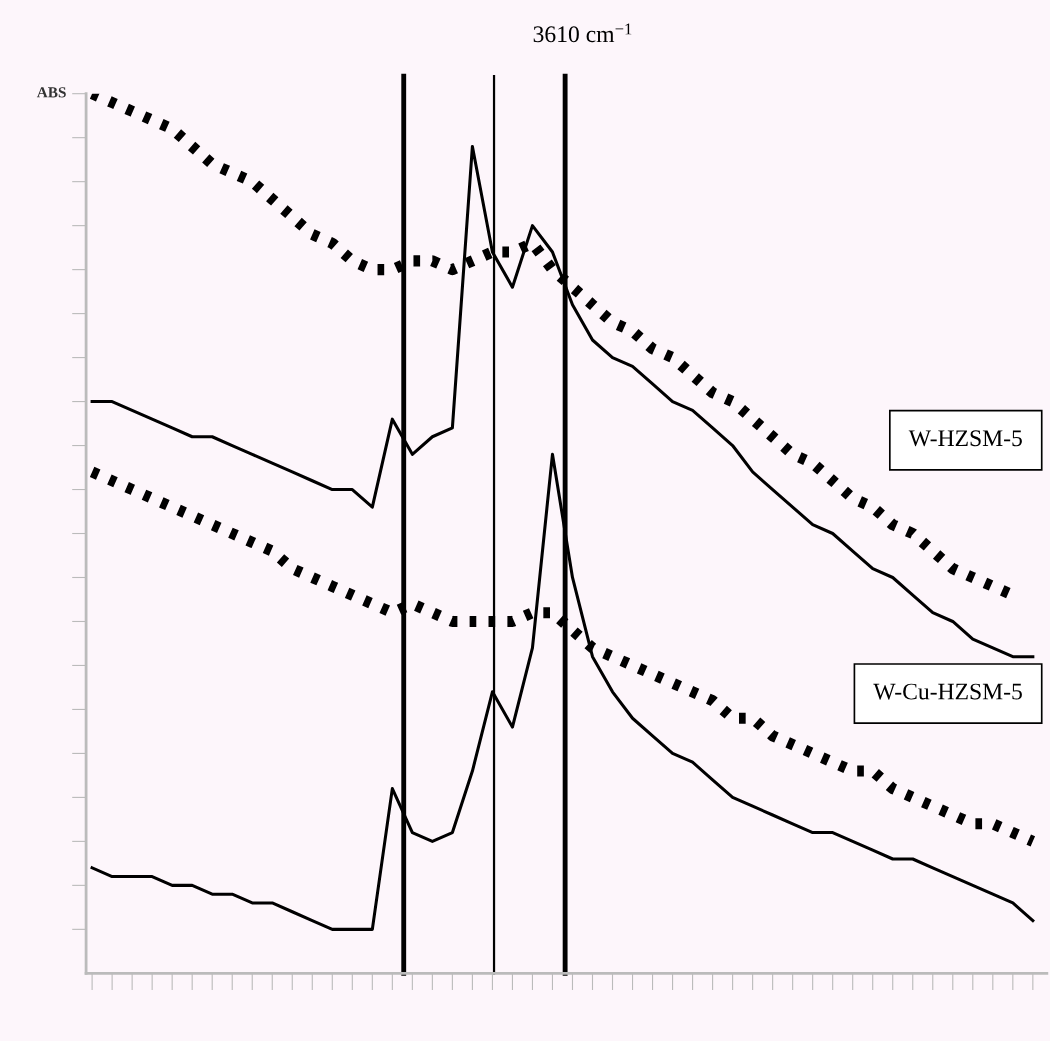  I want to click on annotation: W-HZSM-5, so click(965, 438).